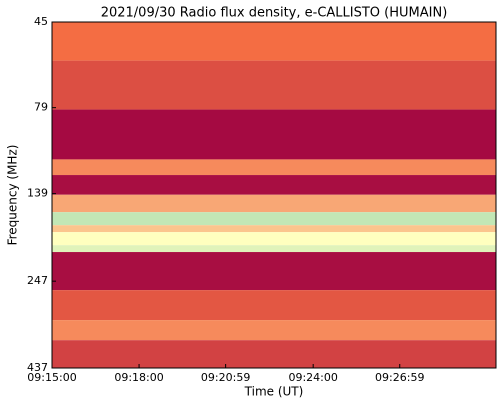  Describe the element at coordinates (37, 367) in the screenshot. I see `y-tick-label: 437` at that location.